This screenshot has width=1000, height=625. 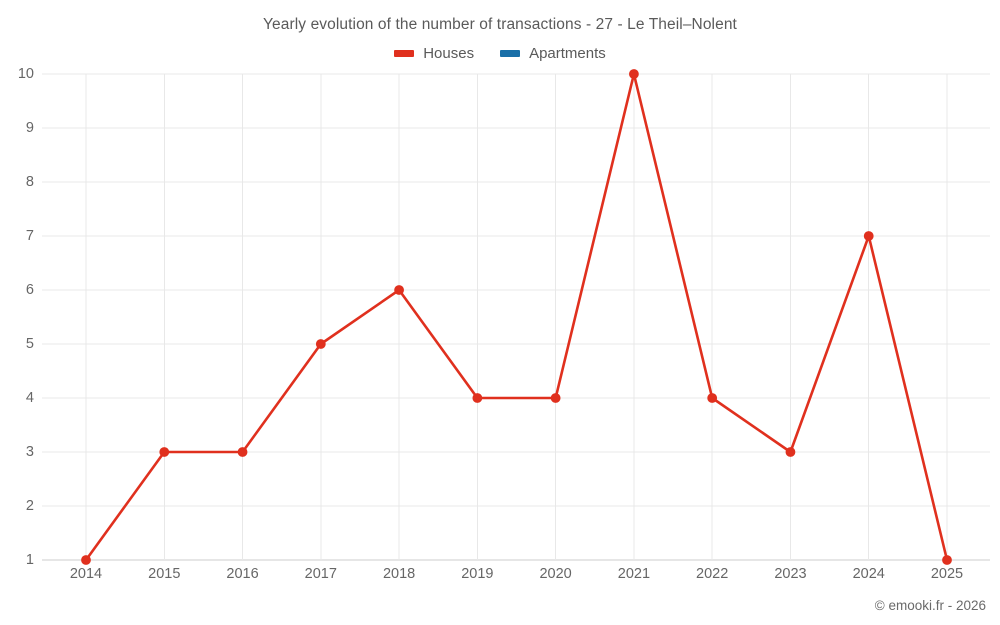 What do you see at coordinates (29, 236) in the screenshot?
I see `y-axis-tick-label: 7` at bounding box center [29, 236].